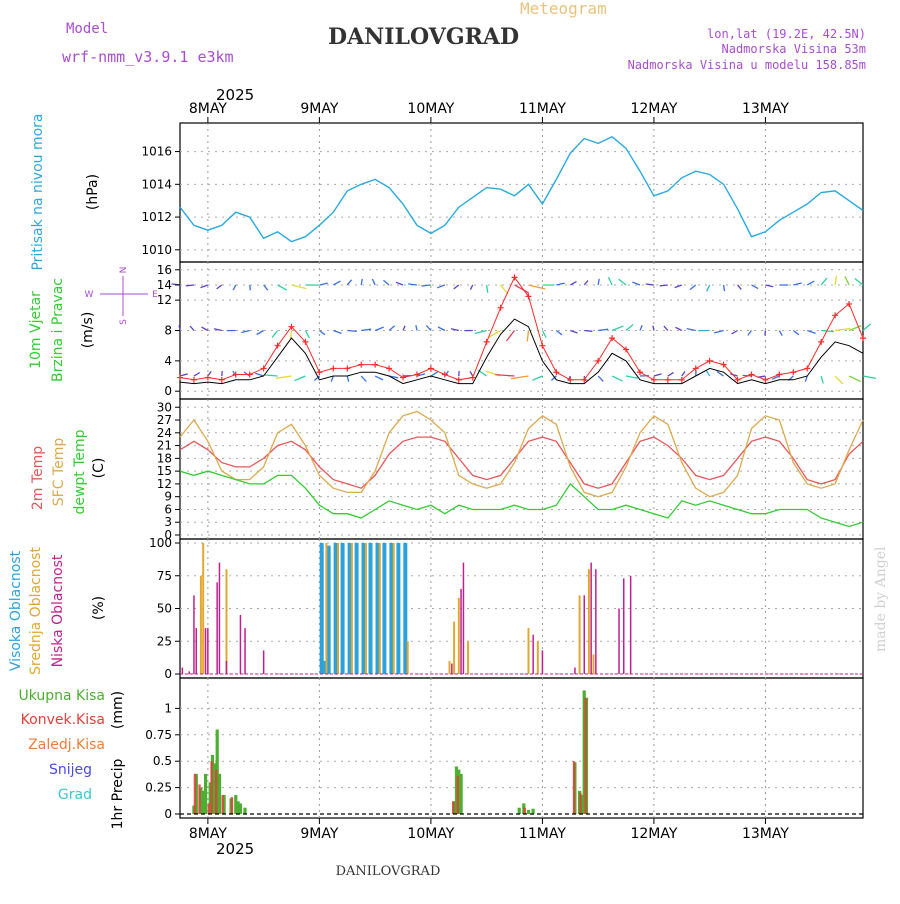 Image resolution: width=900 pixels, height=904 pixels. I want to click on cloud-unit: (%), so click(99, 608).